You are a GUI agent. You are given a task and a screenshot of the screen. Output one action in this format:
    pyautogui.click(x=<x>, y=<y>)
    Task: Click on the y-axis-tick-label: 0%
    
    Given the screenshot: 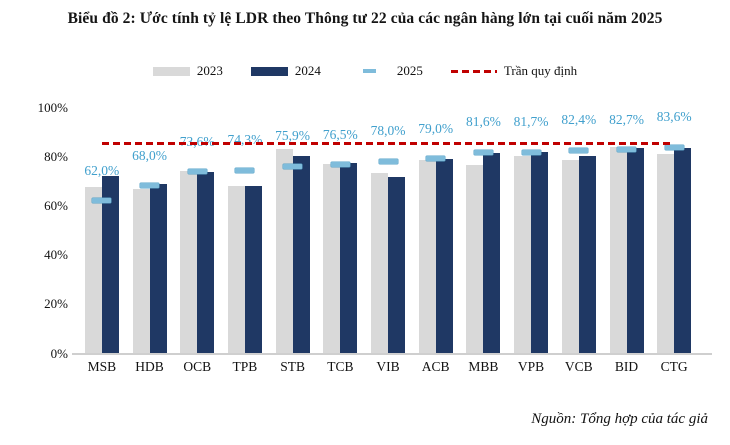 What is the action you would take?
    pyautogui.click(x=59, y=353)
    